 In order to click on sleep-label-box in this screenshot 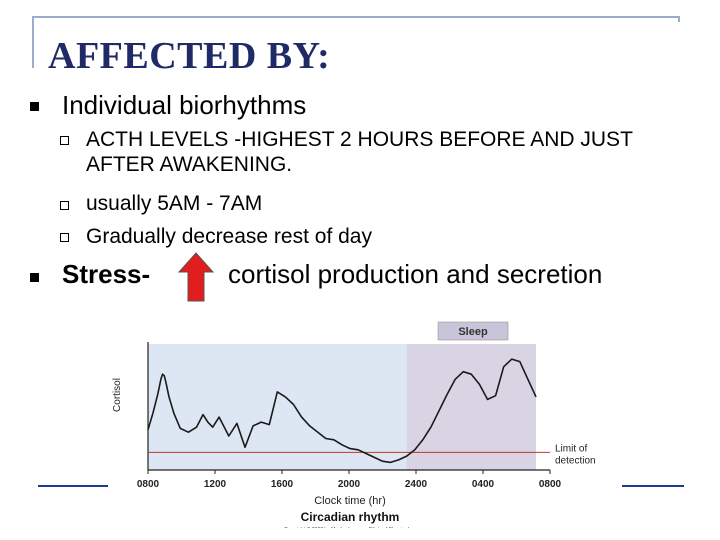, I will do `click(473, 331)`.